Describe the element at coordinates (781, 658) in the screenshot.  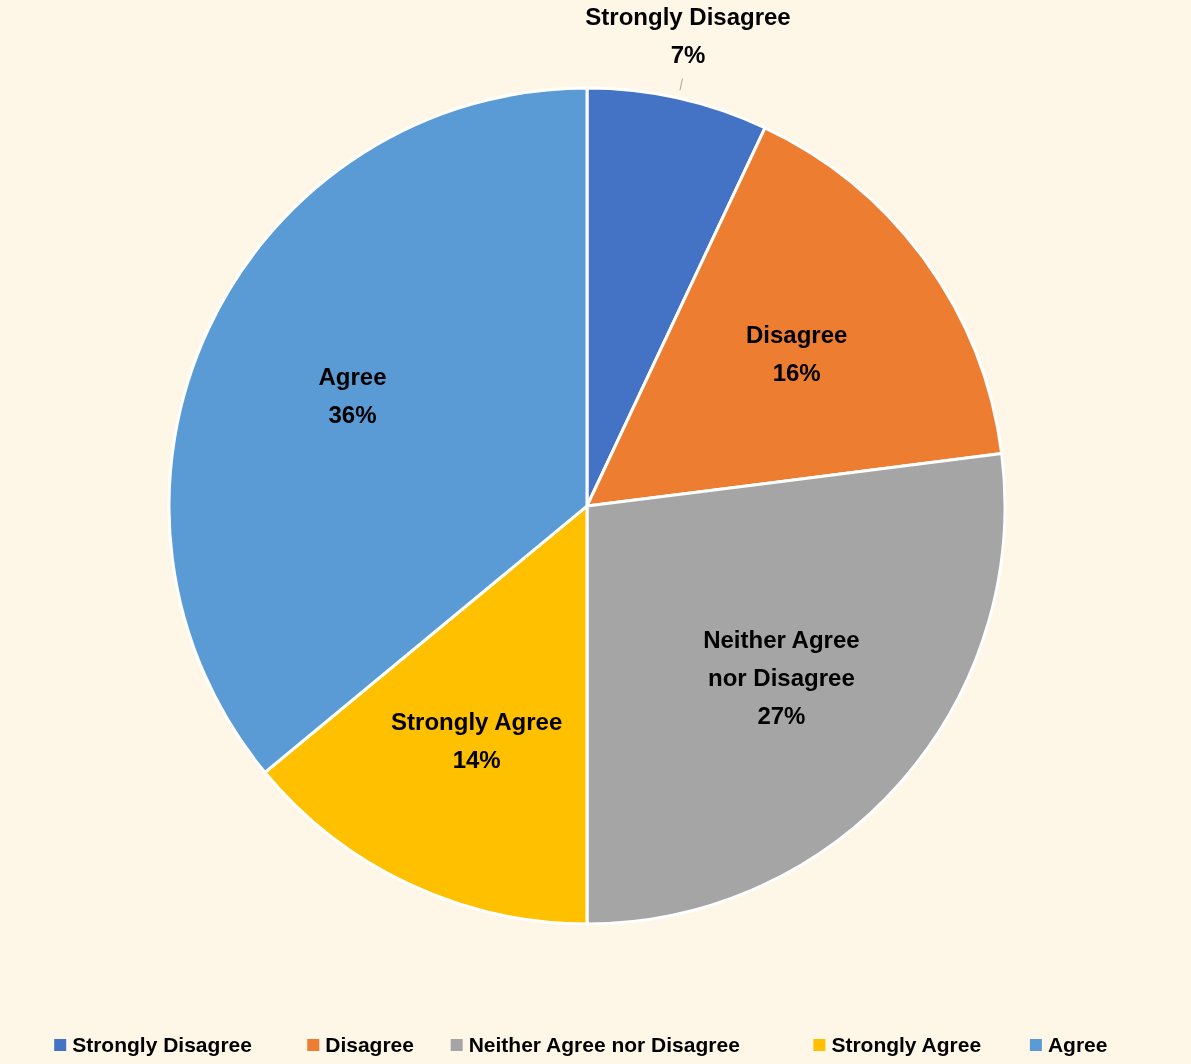
I see `slice-label: Neither Agree nor Disagree` at that location.